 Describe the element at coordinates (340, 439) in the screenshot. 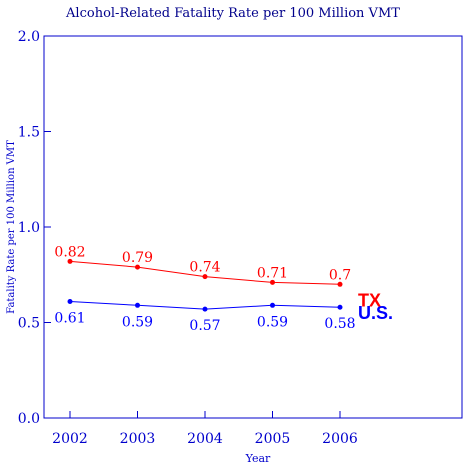

I see `x-tick-label: 2006` at that location.